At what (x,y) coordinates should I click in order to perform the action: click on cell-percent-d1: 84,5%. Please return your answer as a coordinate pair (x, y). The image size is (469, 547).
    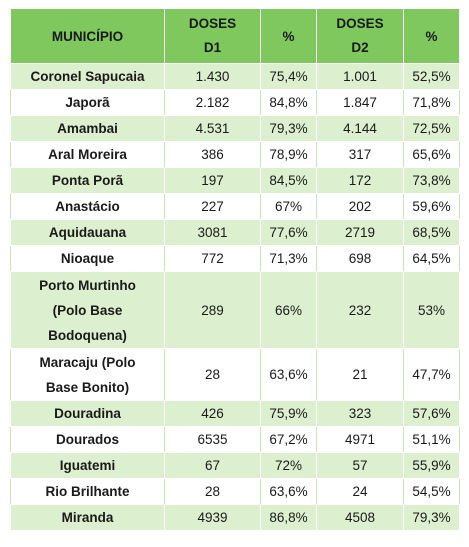
    Looking at the image, I should click on (288, 180).